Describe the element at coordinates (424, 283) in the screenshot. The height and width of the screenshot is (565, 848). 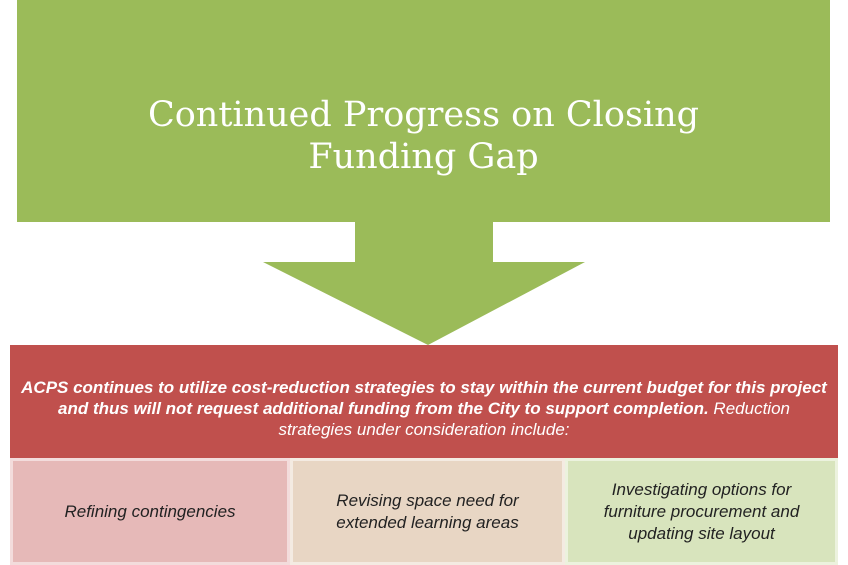
I see `down-arrow` at that location.